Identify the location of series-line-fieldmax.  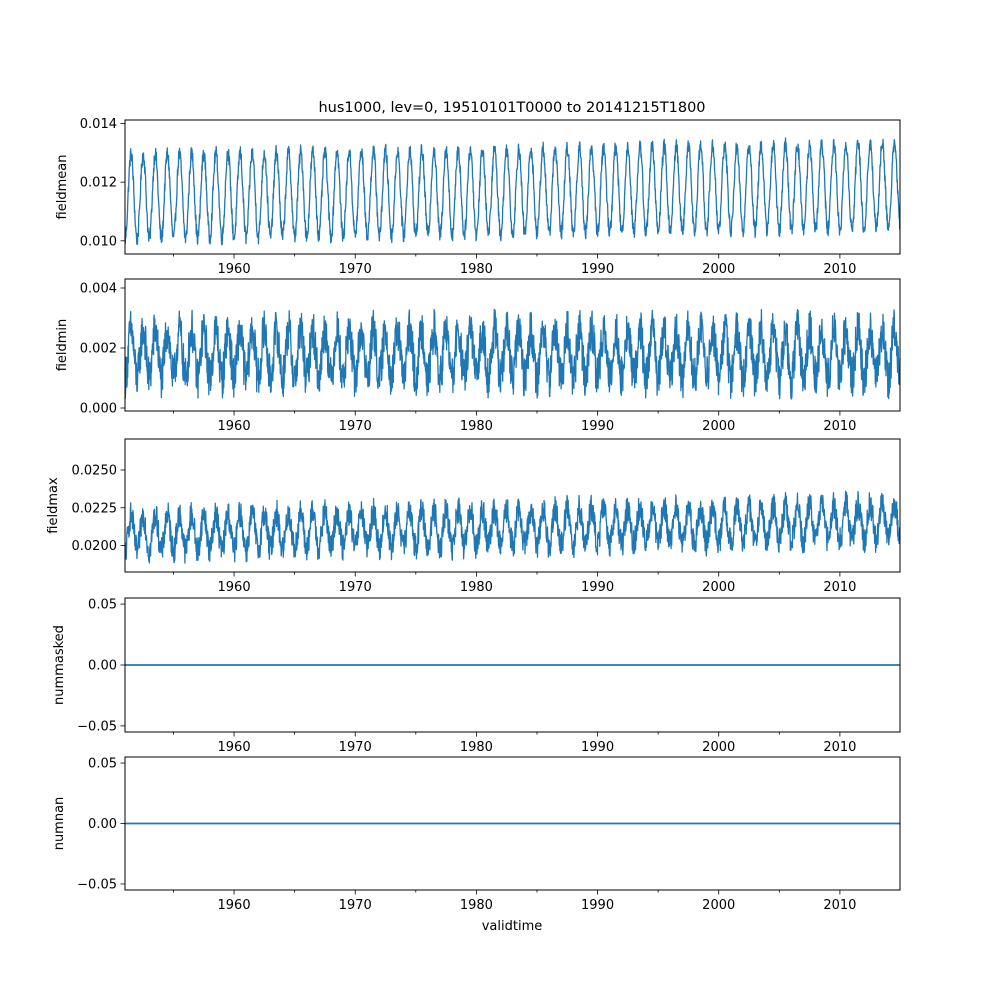
(512, 527).